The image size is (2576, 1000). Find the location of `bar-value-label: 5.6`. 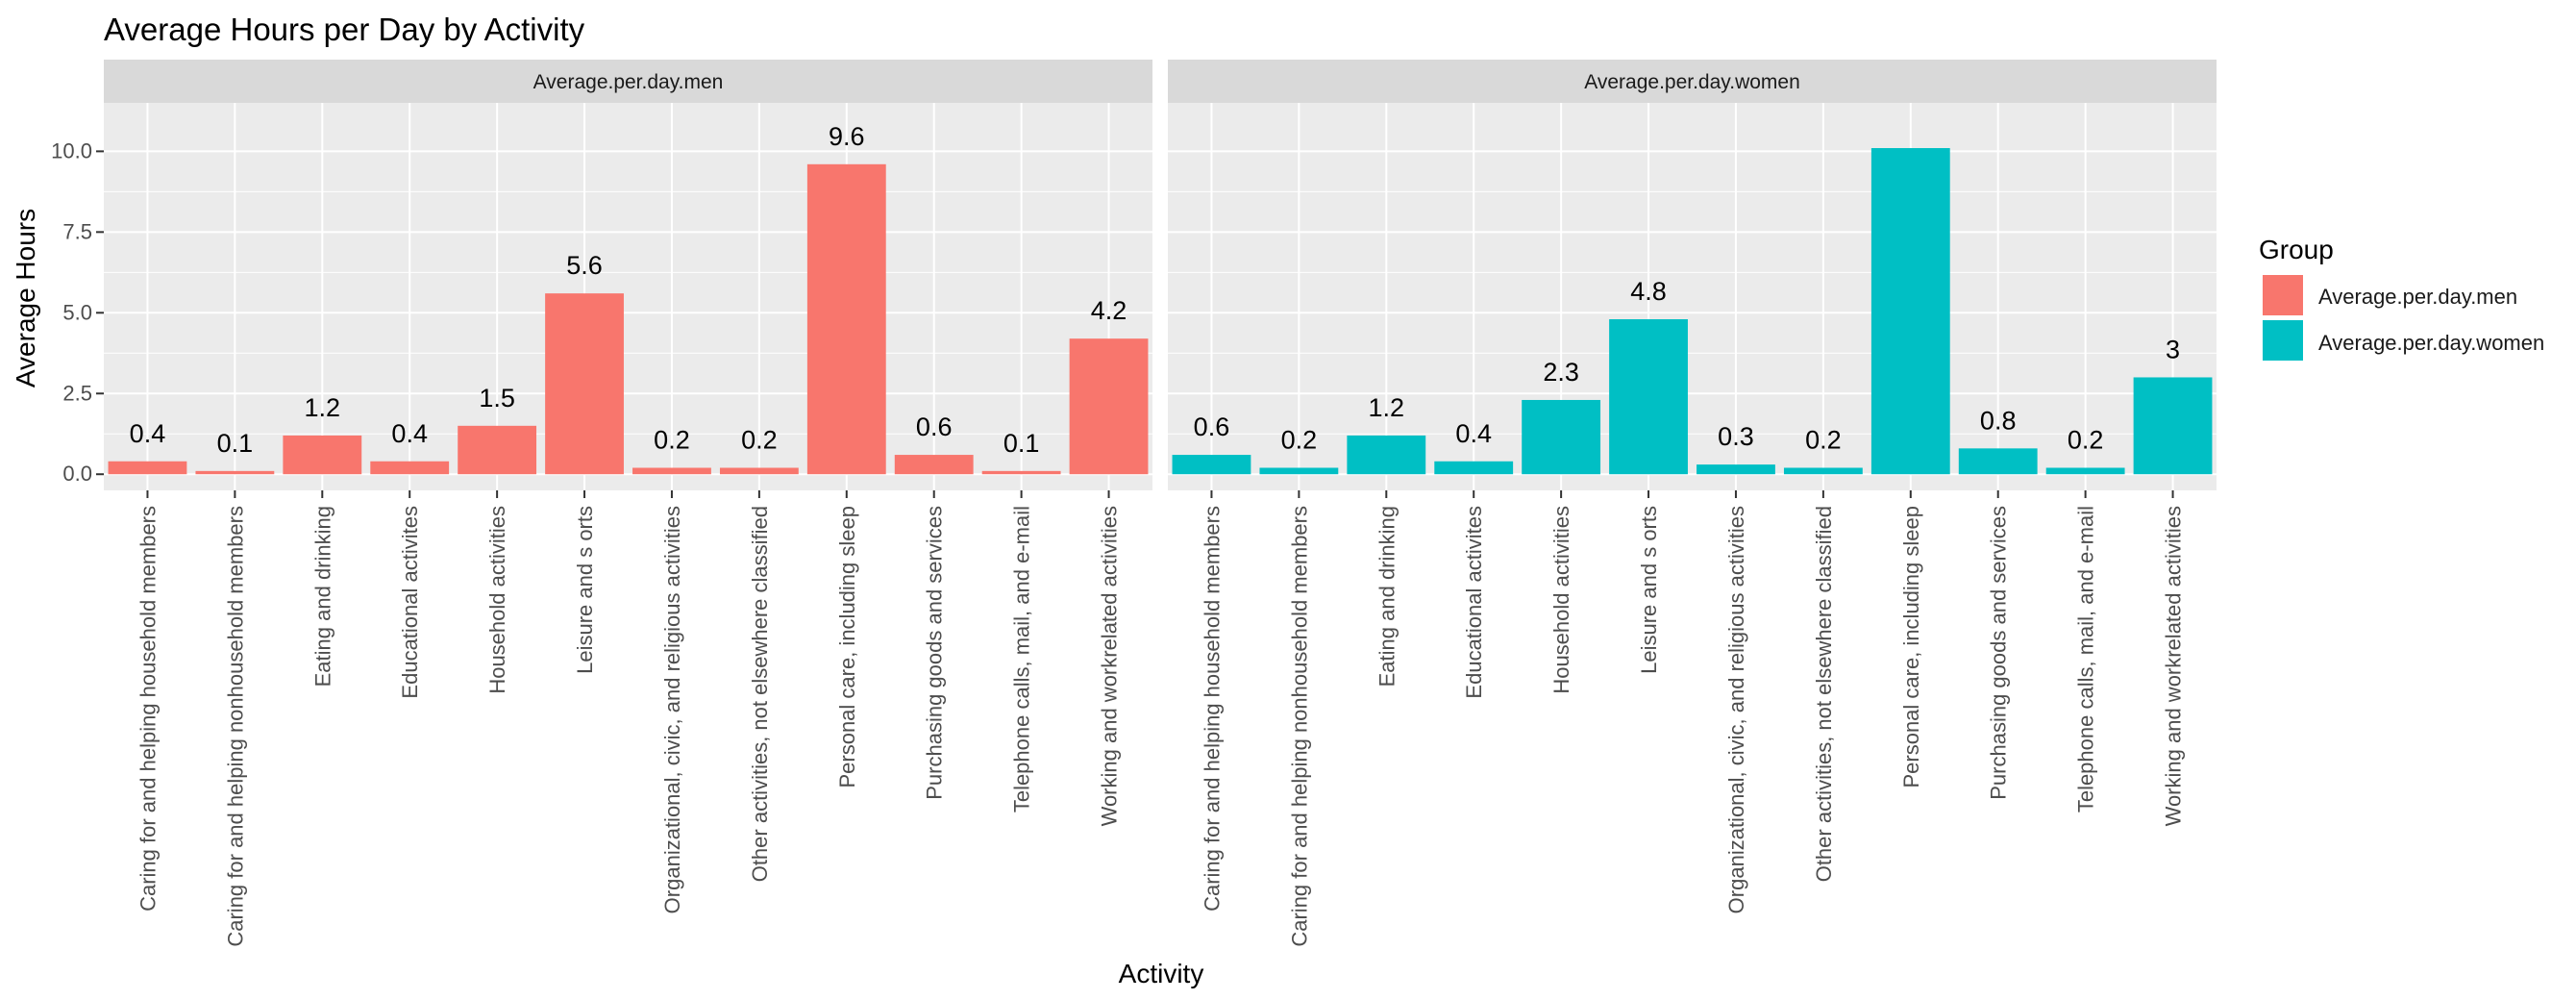

bar-value-label: 5.6 is located at coordinates (584, 265).